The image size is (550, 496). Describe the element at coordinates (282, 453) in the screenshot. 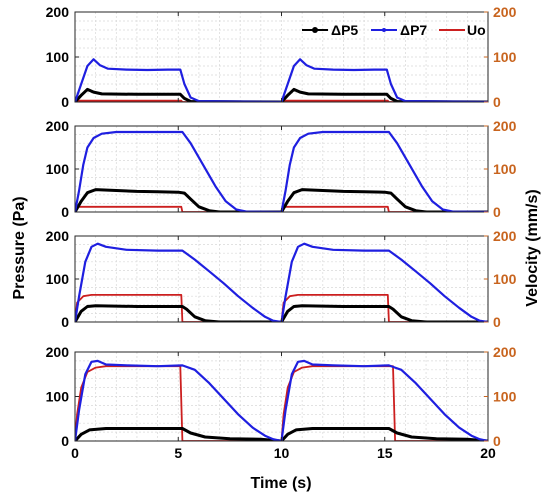

I see `x-tick-label: 10` at that location.